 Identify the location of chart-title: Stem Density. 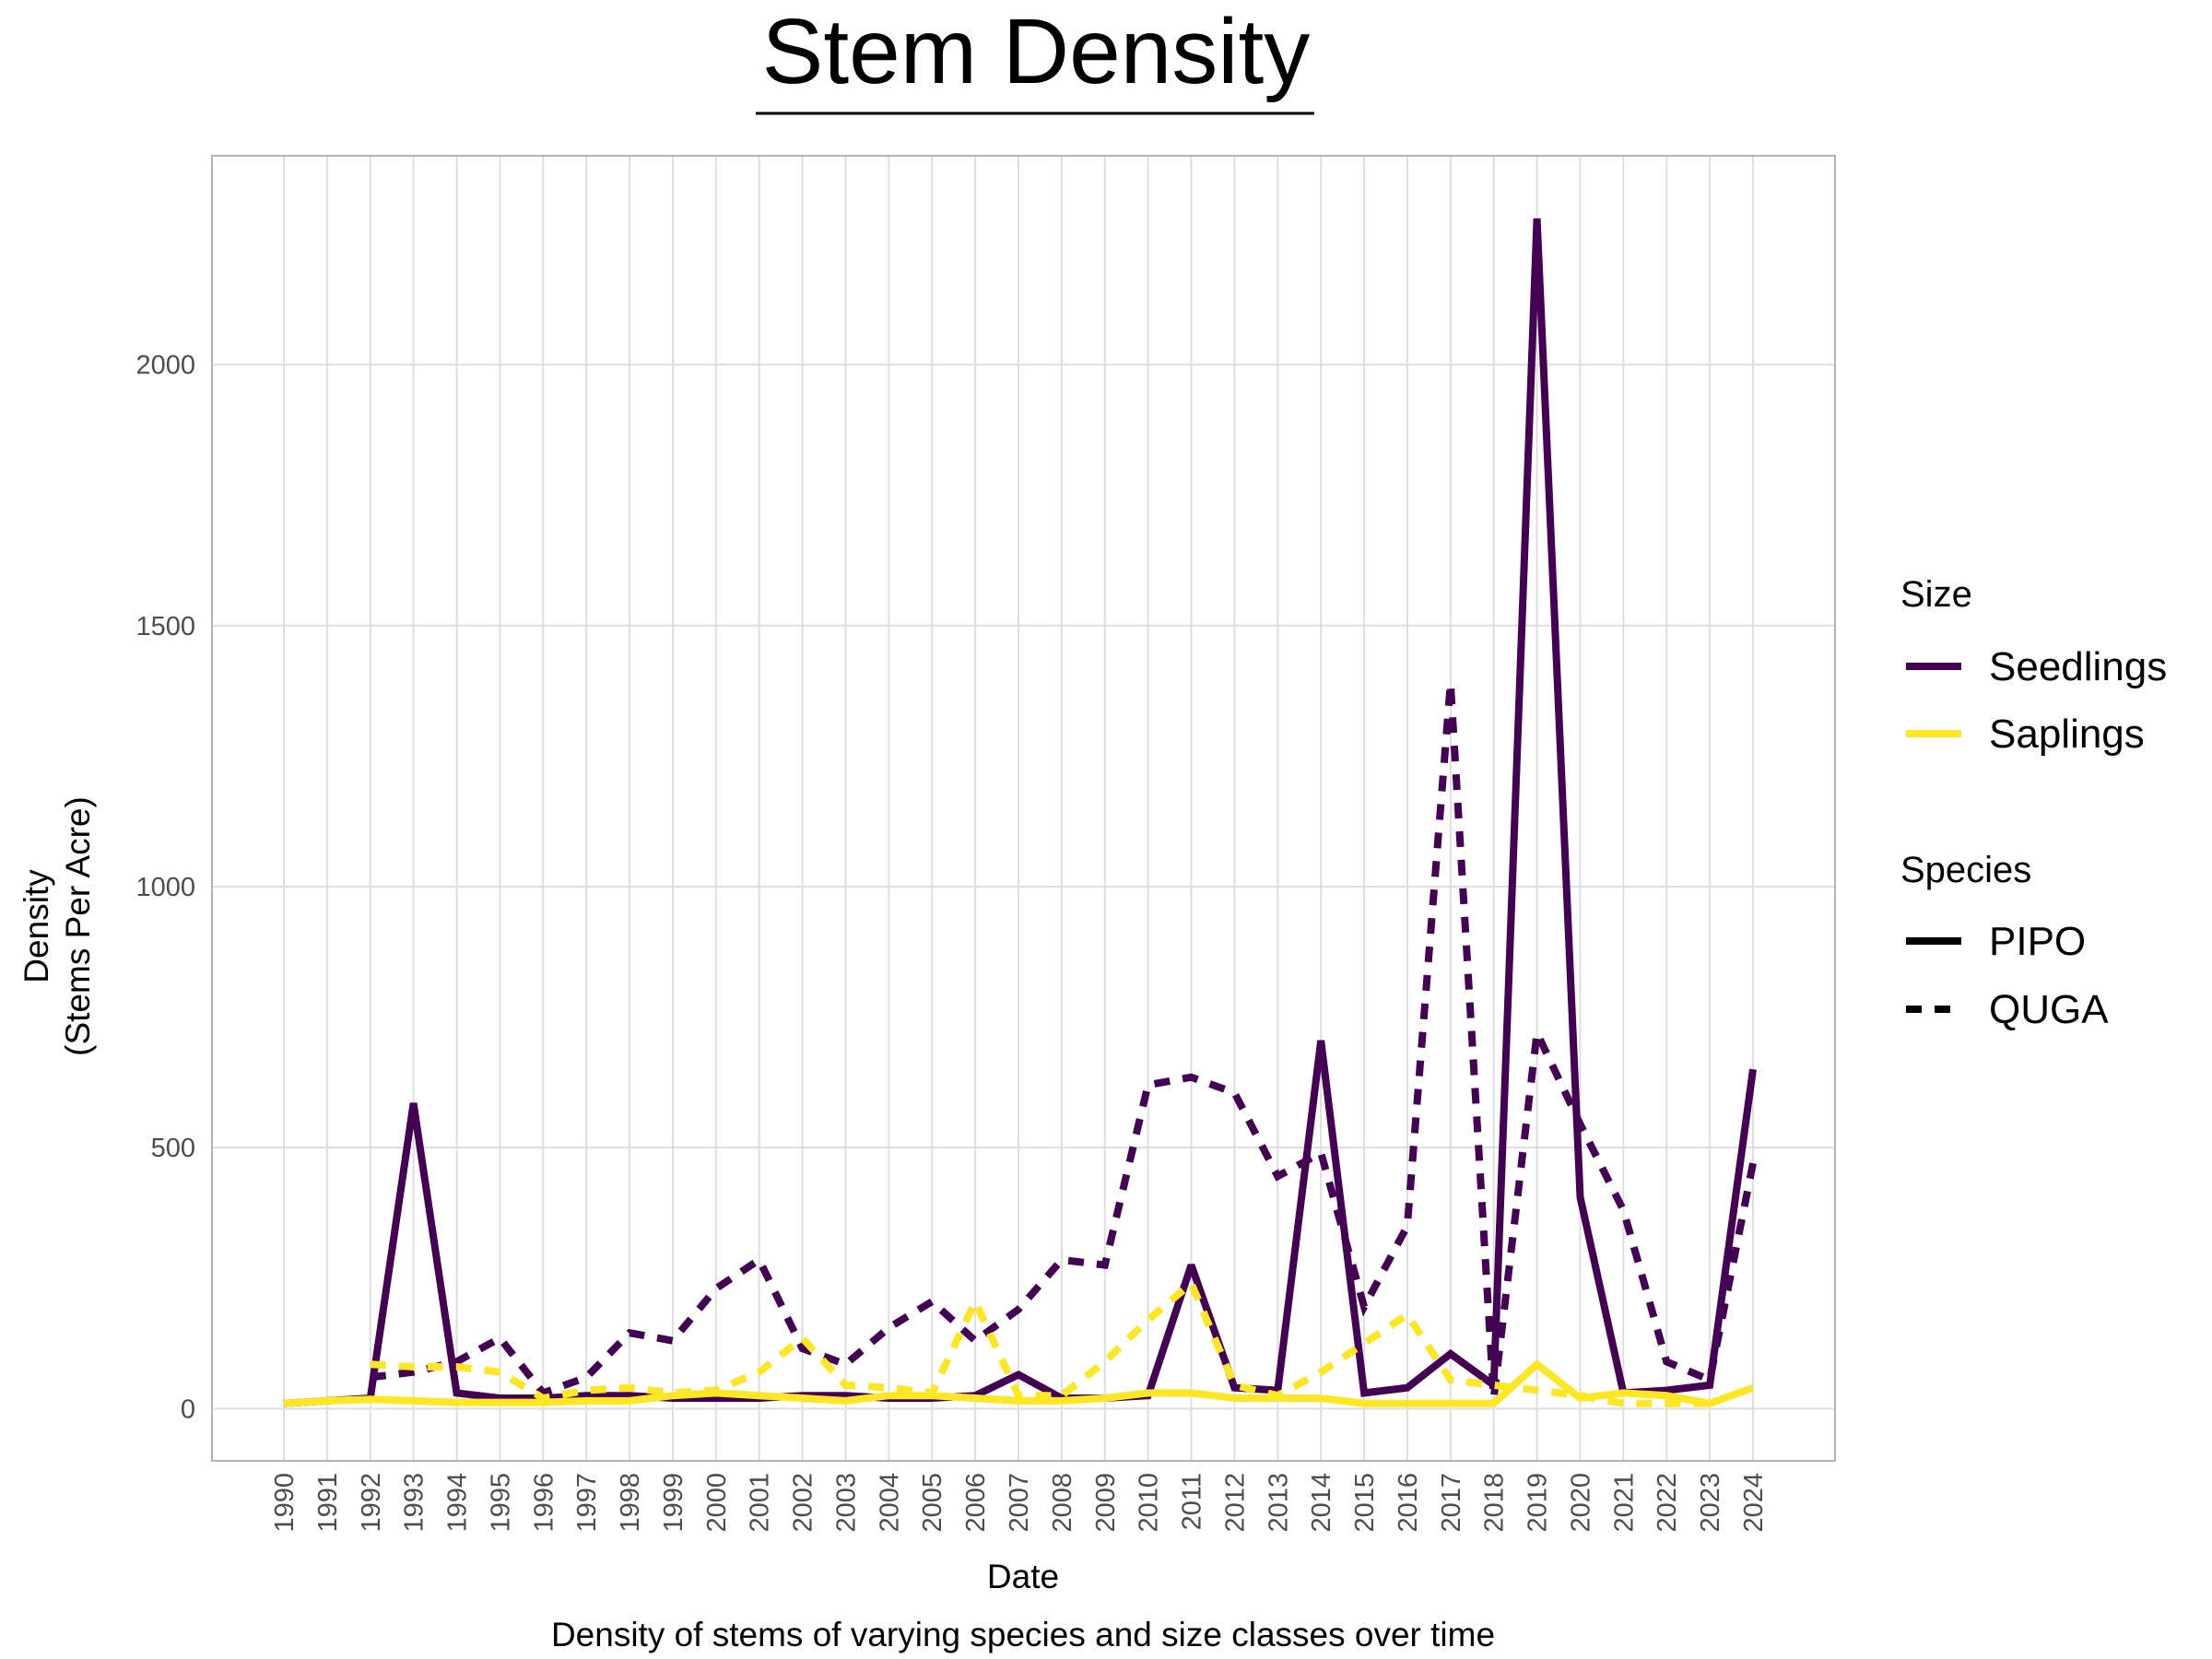
(1036, 51).